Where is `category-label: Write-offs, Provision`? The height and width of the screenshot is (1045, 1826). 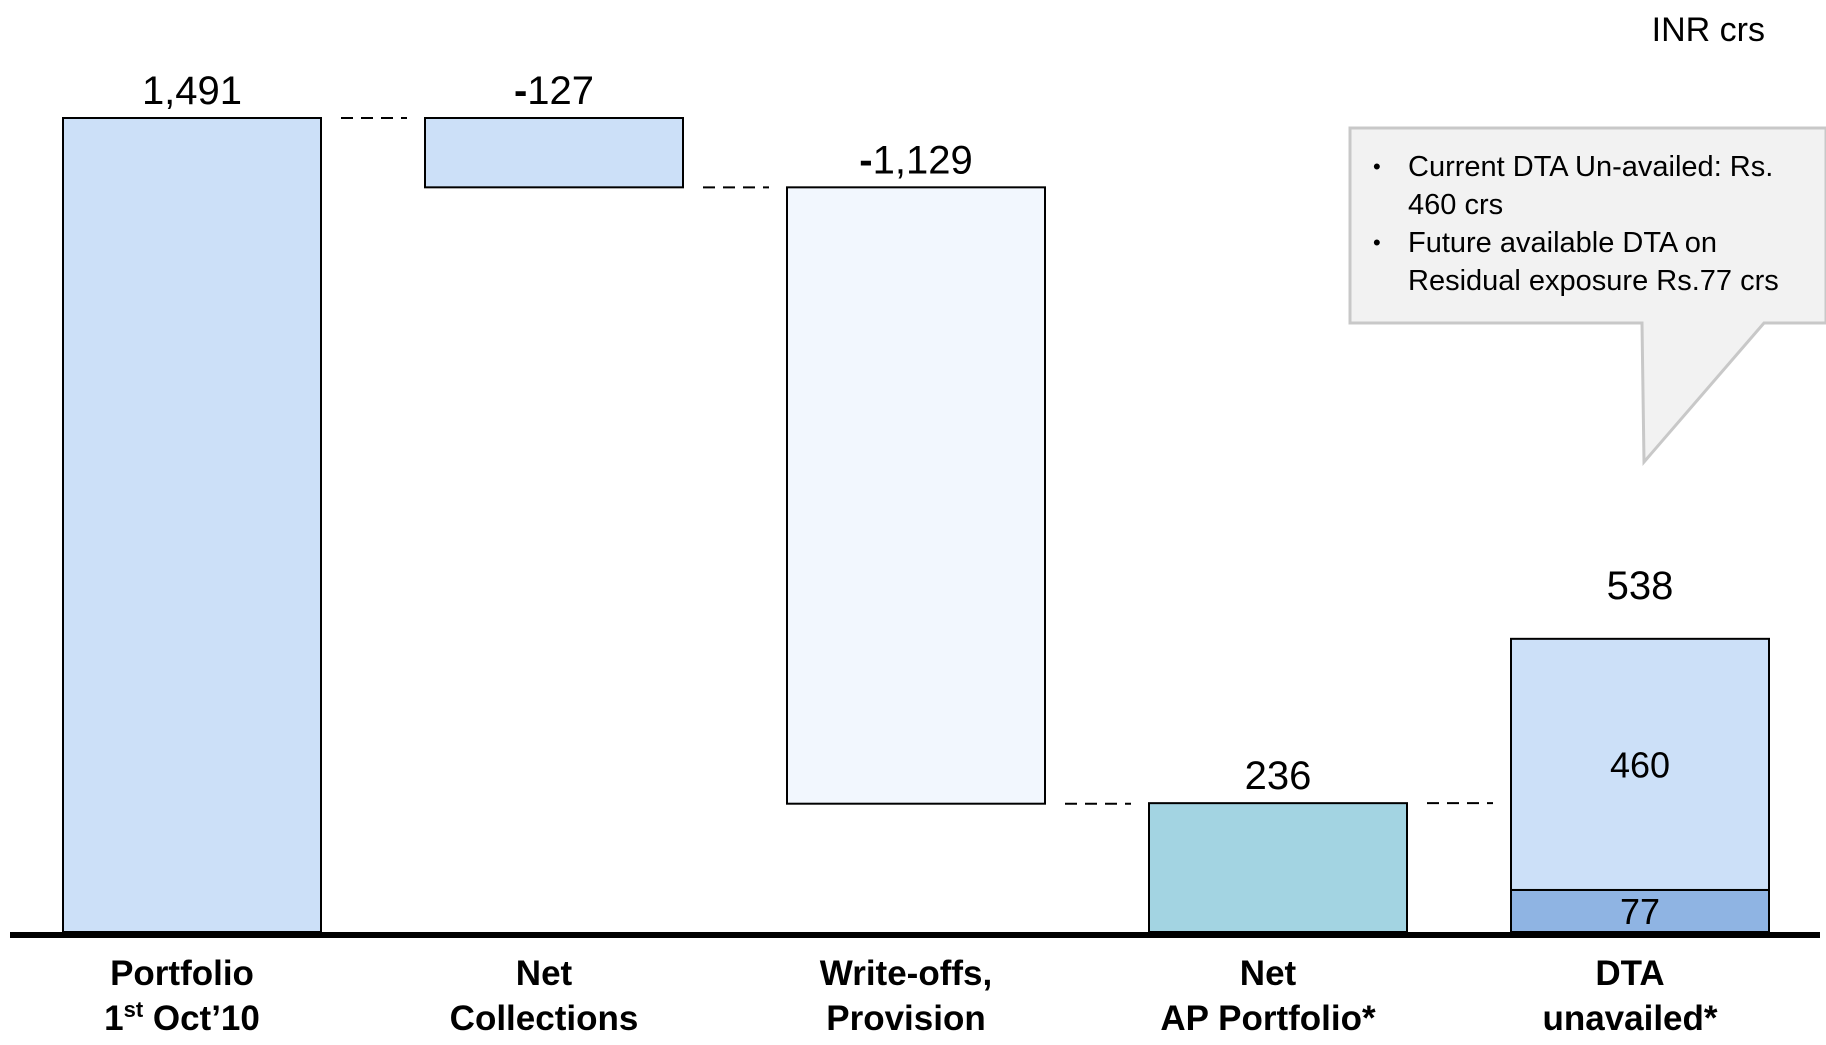 category-label: Write-offs, Provision is located at coordinates (906, 996).